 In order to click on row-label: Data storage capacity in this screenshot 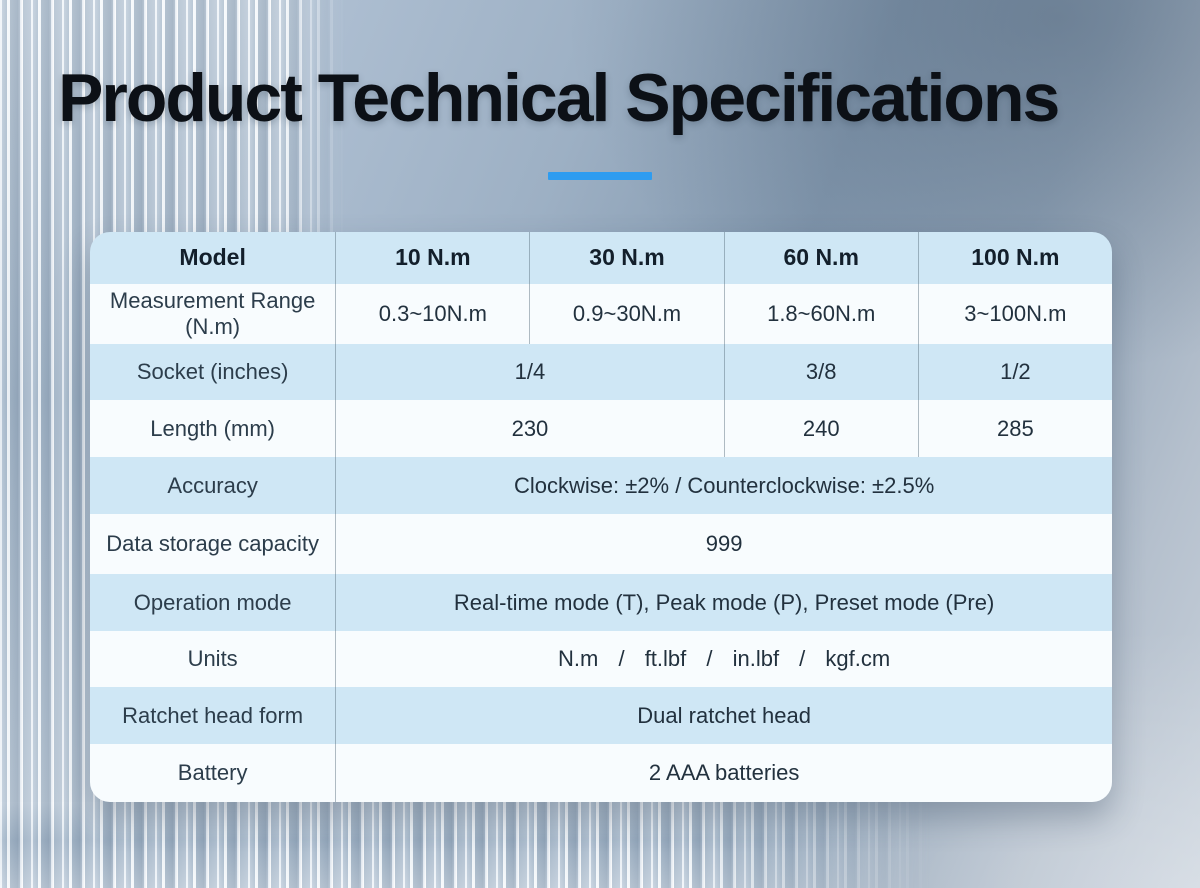, I will do `click(213, 544)`.